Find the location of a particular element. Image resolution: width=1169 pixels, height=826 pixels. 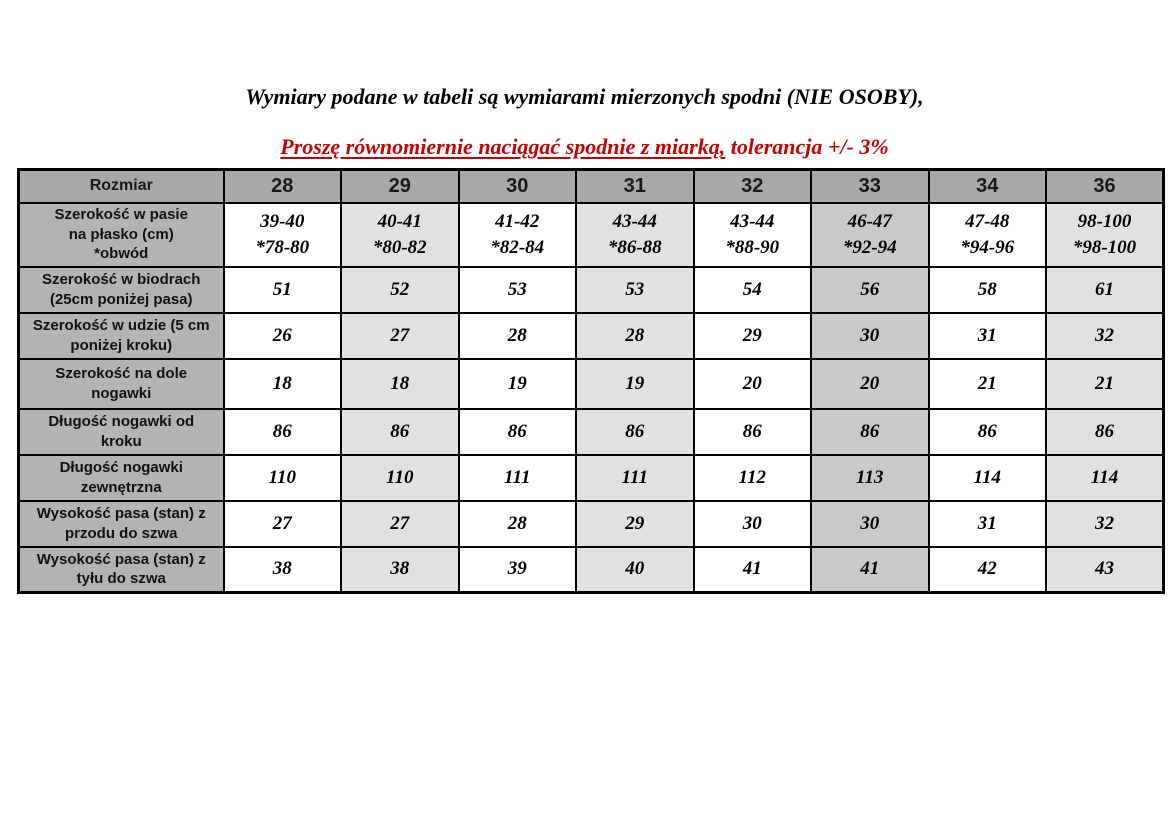

measurement-cell: 42 is located at coordinates (987, 569).